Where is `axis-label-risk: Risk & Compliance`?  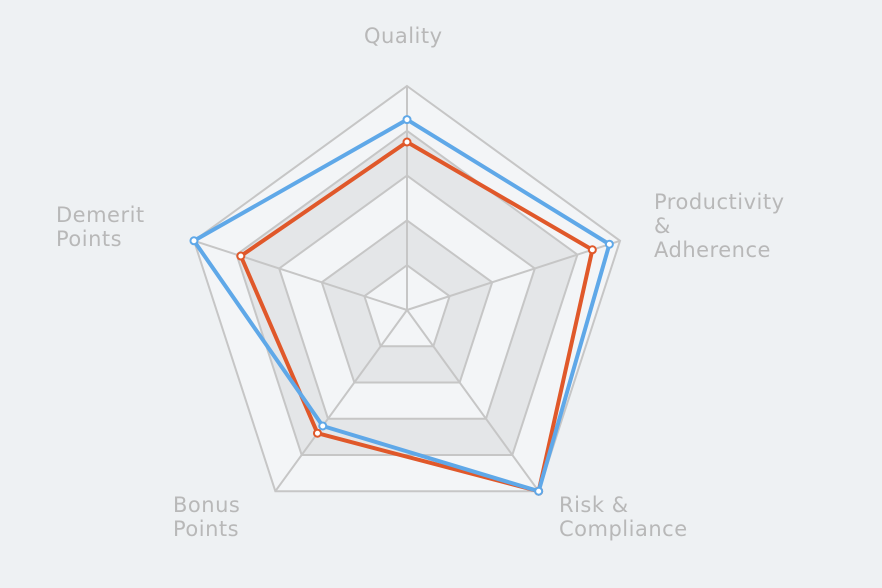 axis-label-risk: Risk & Compliance is located at coordinates (623, 517).